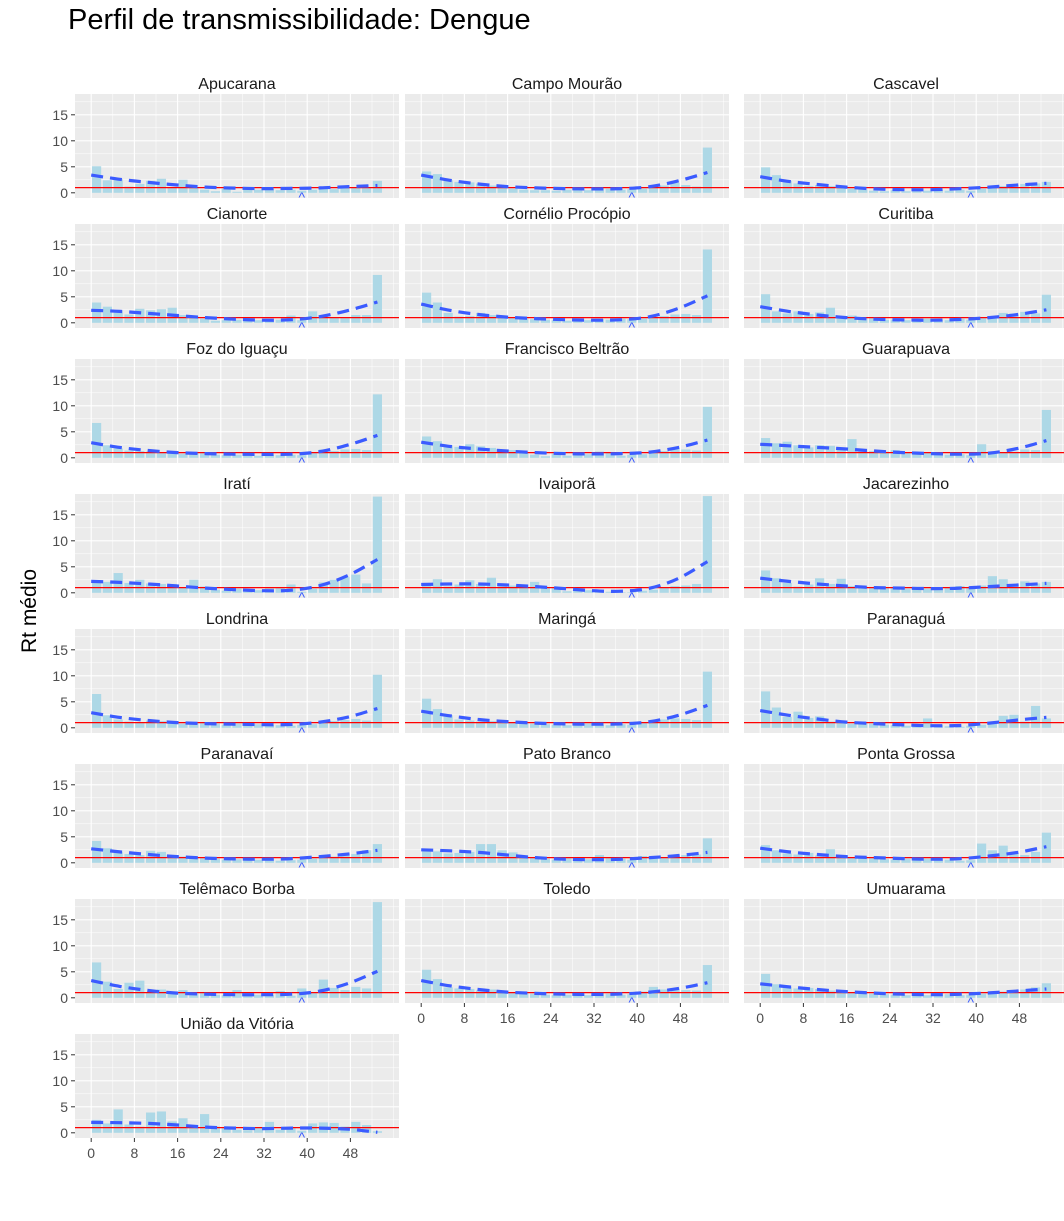 The width and height of the screenshot is (1064, 1221). What do you see at coordinates (906, 349) in the screenshot?
I see `panel-title: Guarapuava` at bounding box center [906, 349].